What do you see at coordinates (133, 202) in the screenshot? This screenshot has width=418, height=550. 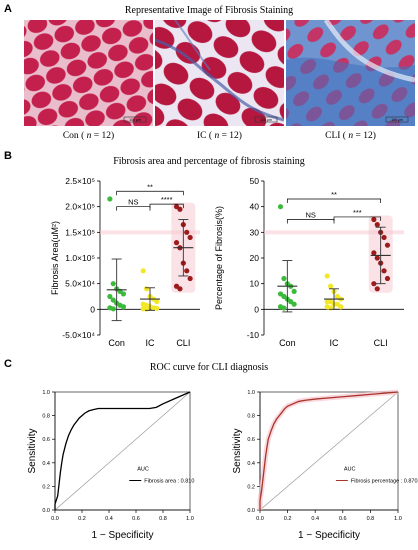 I see `area-significance-label: NS` at bounding box center [133, 202].